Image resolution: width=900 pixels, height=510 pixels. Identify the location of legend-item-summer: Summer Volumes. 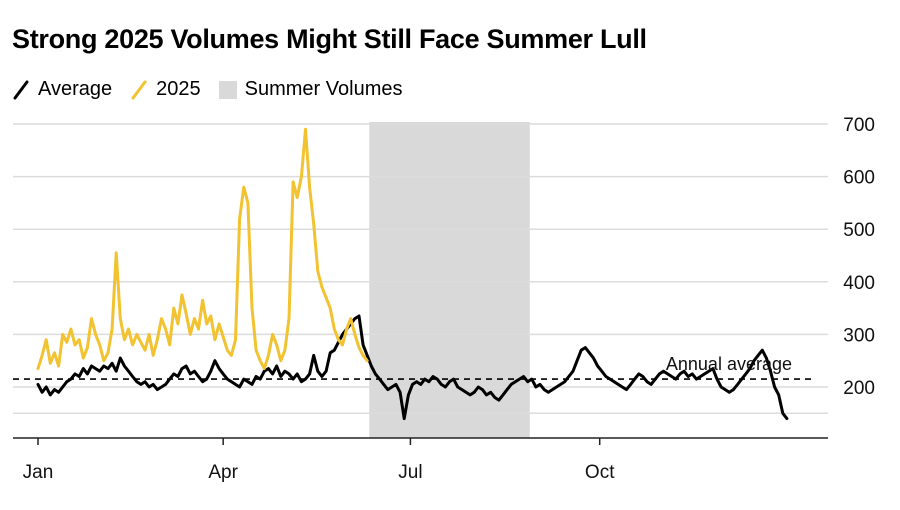
(310, 89).